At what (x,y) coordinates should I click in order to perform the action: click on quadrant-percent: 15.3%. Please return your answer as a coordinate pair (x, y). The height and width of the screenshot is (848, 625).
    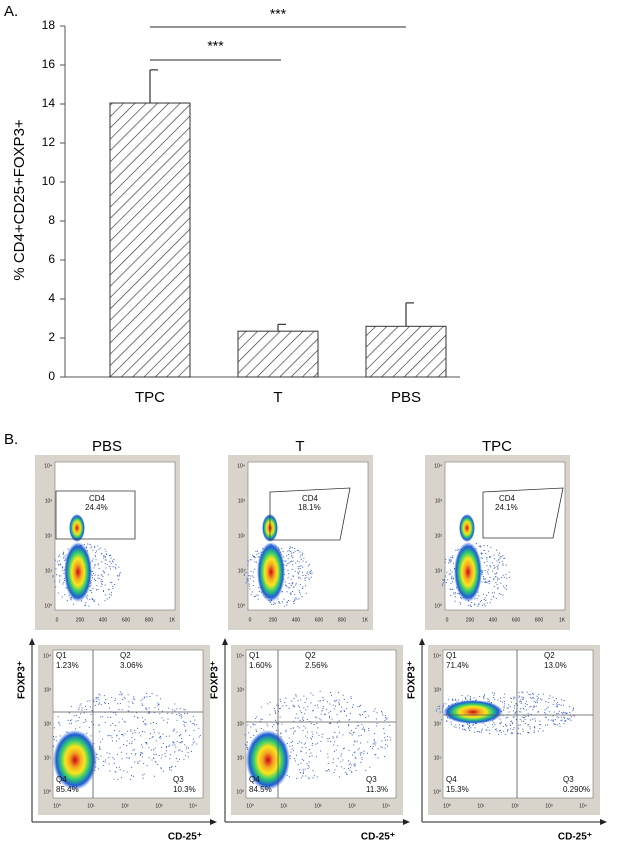
    Looking at the image, I should click on (457, 789).